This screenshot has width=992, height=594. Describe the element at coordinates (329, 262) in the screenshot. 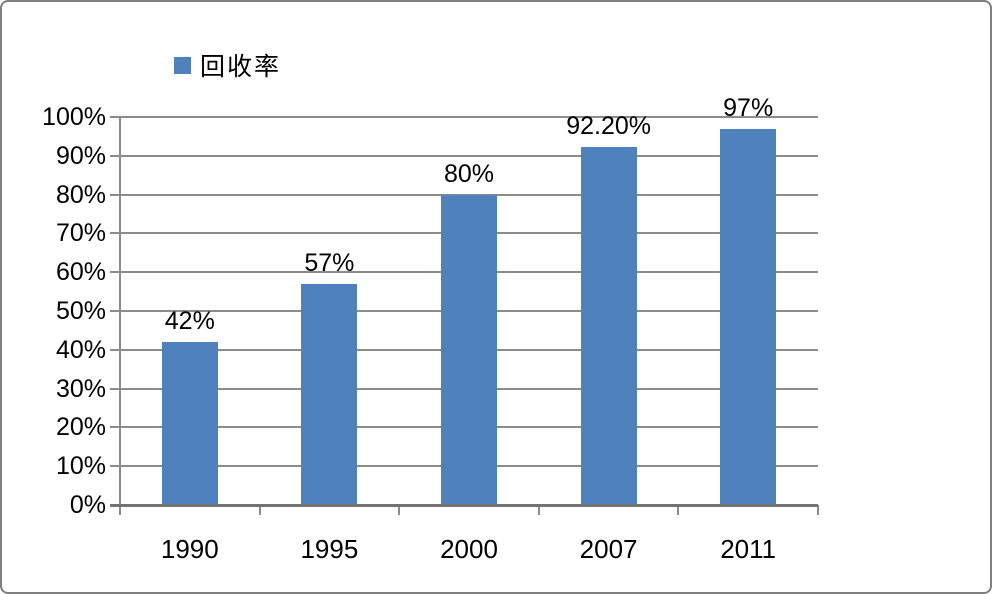

I see `bar-data-label: 57%` at that location.